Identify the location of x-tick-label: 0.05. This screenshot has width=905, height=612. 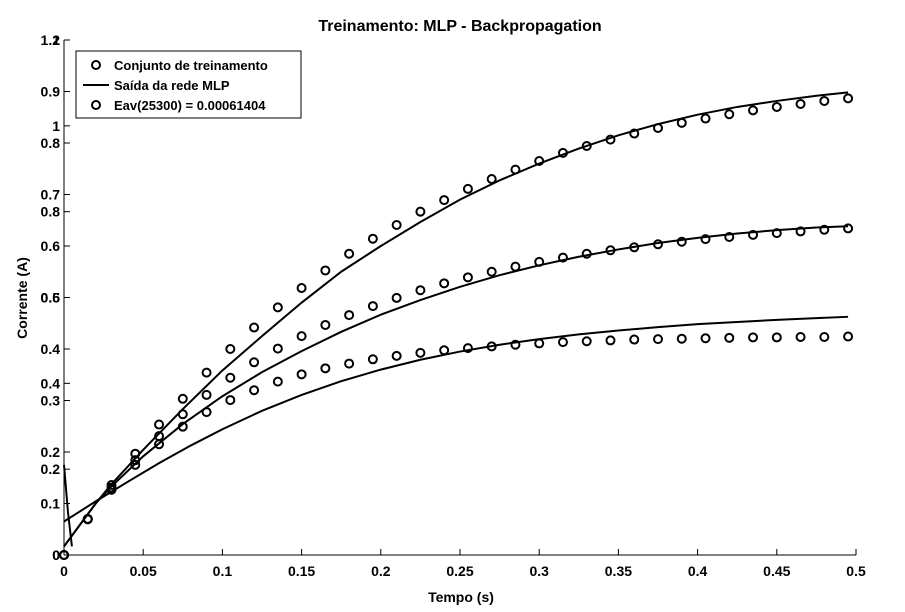
(143, 571).